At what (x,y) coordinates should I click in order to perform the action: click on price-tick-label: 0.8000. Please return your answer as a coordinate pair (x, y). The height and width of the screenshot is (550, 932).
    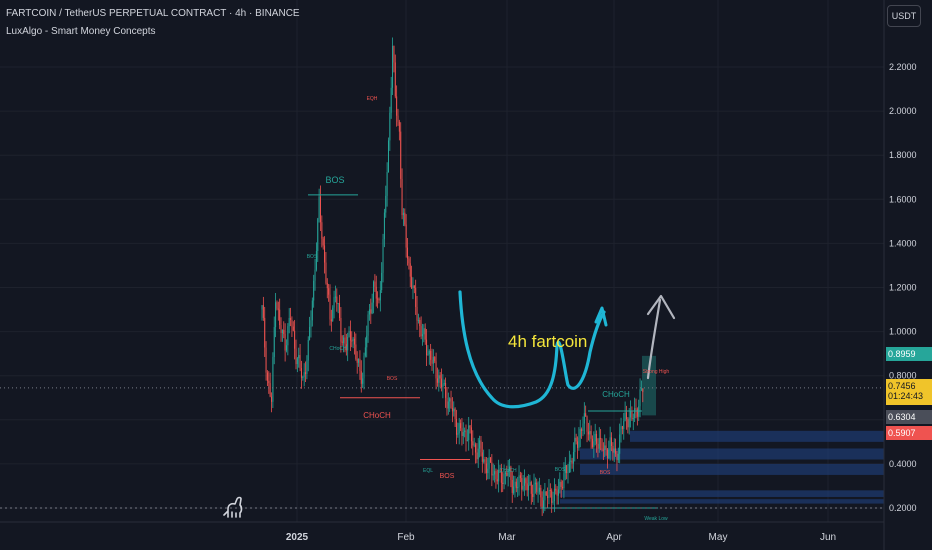
    Looking at the image, I should click on (903, 376).